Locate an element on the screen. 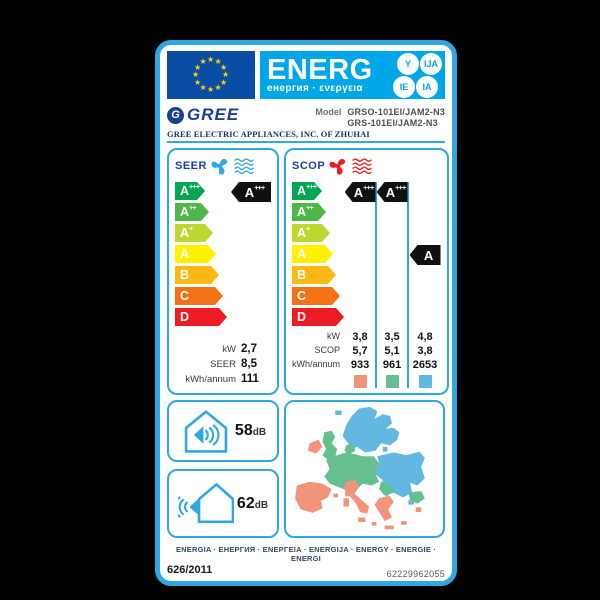  climate-map-box is located at coordinates (364, 469).